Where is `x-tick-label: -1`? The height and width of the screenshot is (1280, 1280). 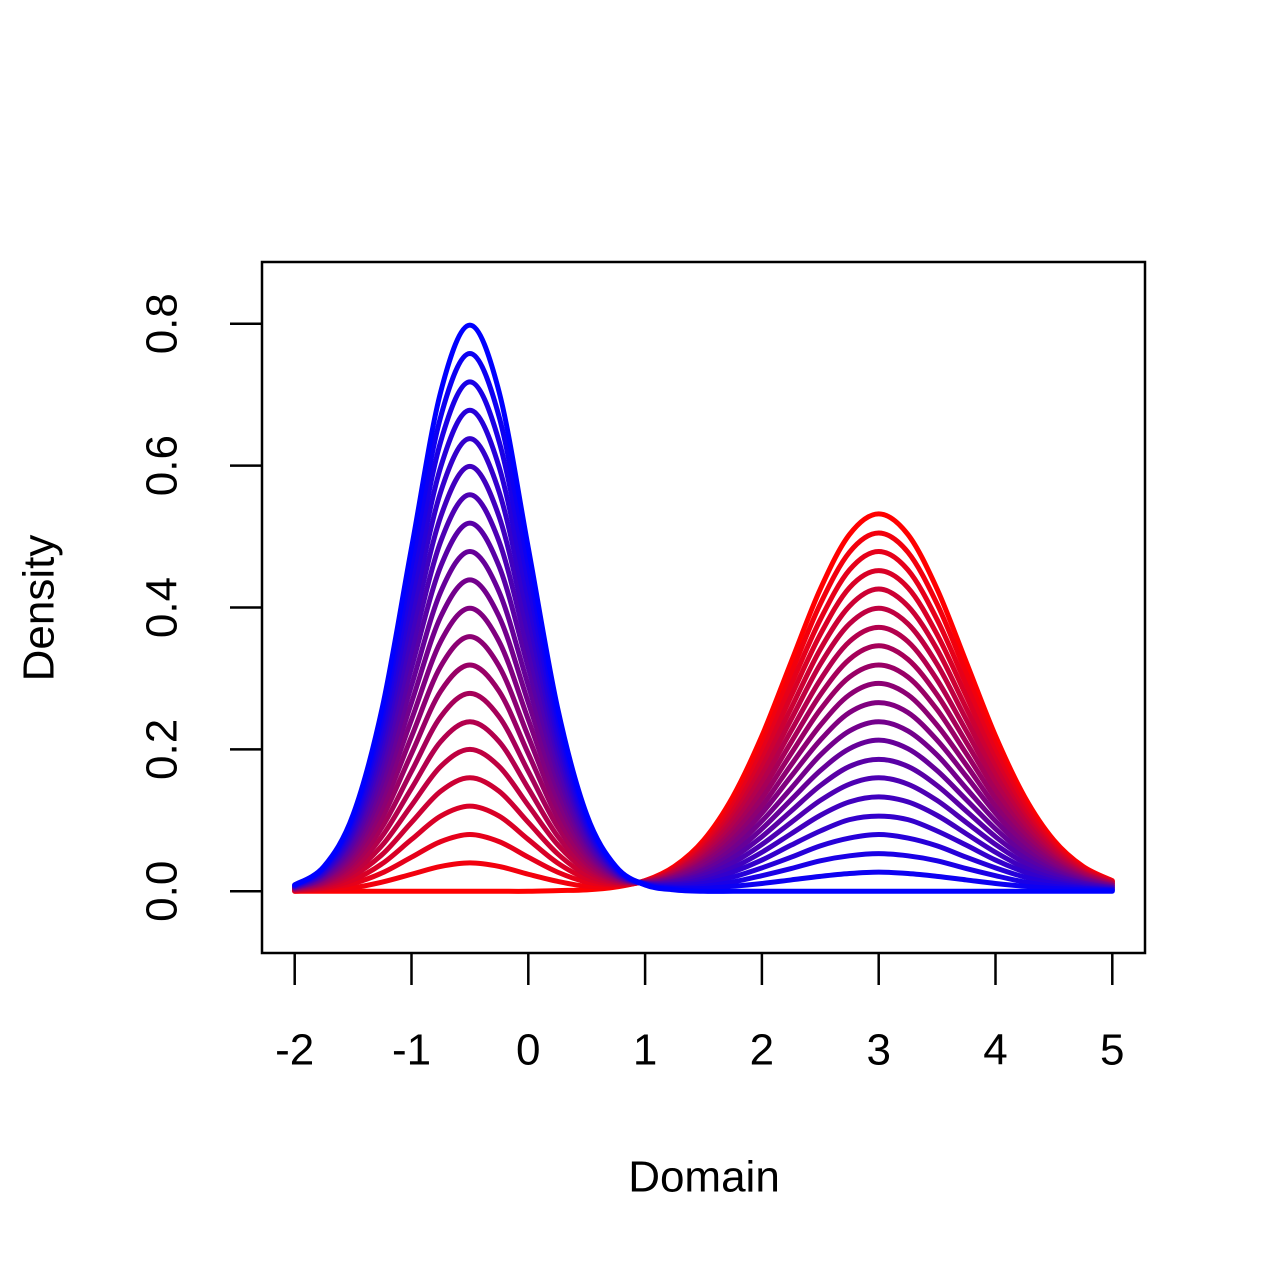 x-tick-label: -1 is located at coordinates (411, 1050).